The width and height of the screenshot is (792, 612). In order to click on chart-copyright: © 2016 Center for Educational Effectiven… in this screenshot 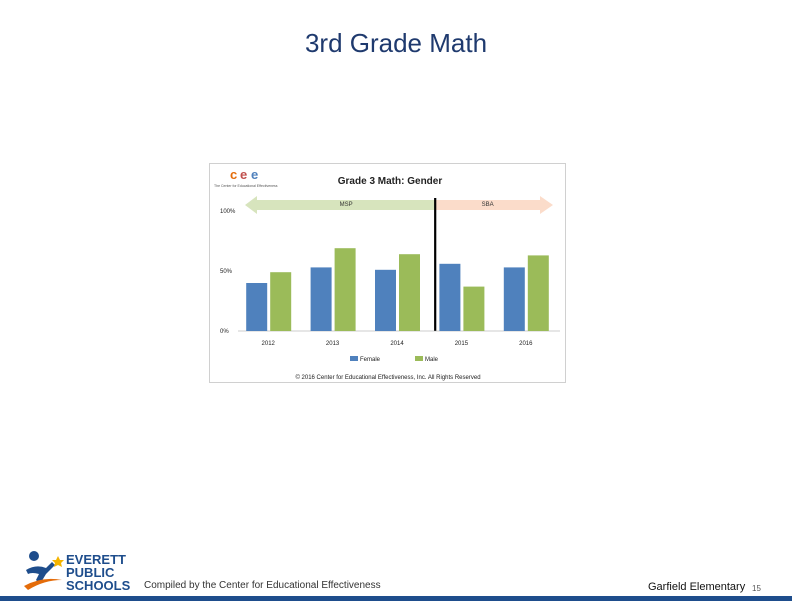, I will do `click(387, 377)`.